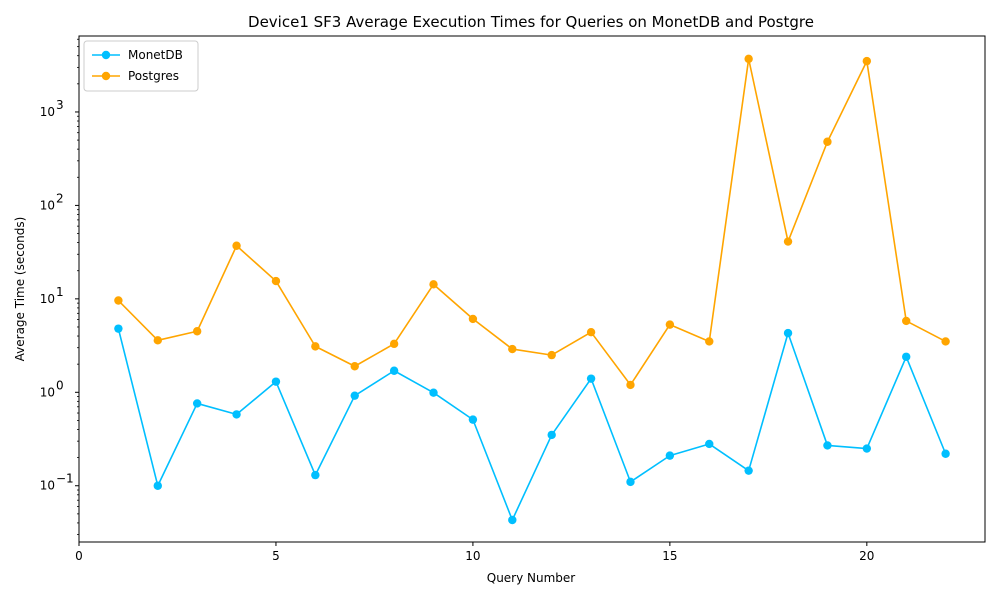 The width and height of the screenshot is (1000, 600). Describe the element at coordinates (866, 556) in the screenshot. I see `x-tick-label: 20` at that location.